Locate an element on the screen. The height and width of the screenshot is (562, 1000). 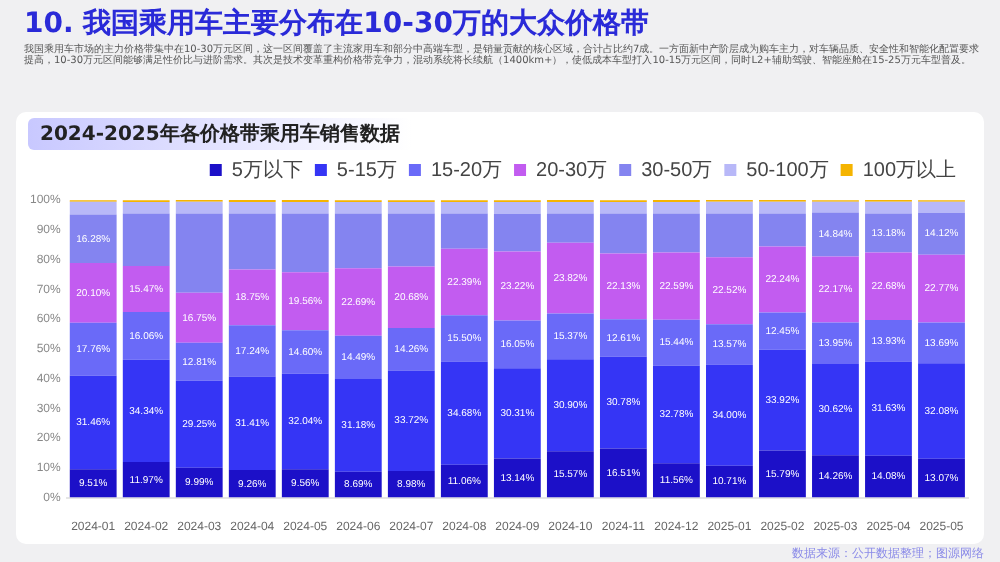
legend-label: 5-15万 is located at coordinates (366, 170).